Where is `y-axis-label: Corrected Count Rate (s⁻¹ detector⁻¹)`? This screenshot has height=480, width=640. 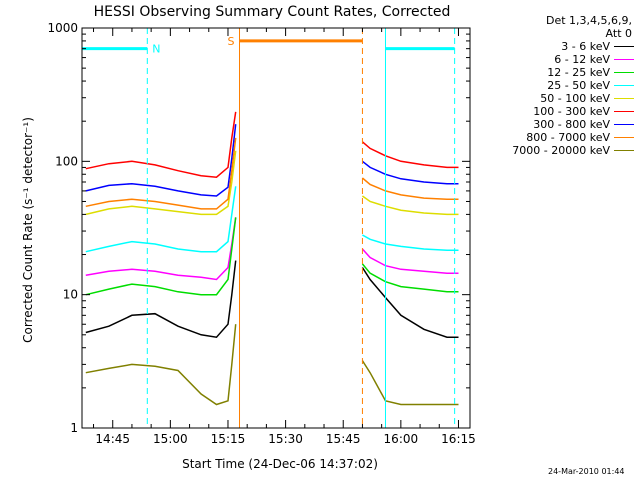 y-axis-label: Corrected Count Rate (s⁻¹ detector⁻¹) is located at coordinates (28, 230).